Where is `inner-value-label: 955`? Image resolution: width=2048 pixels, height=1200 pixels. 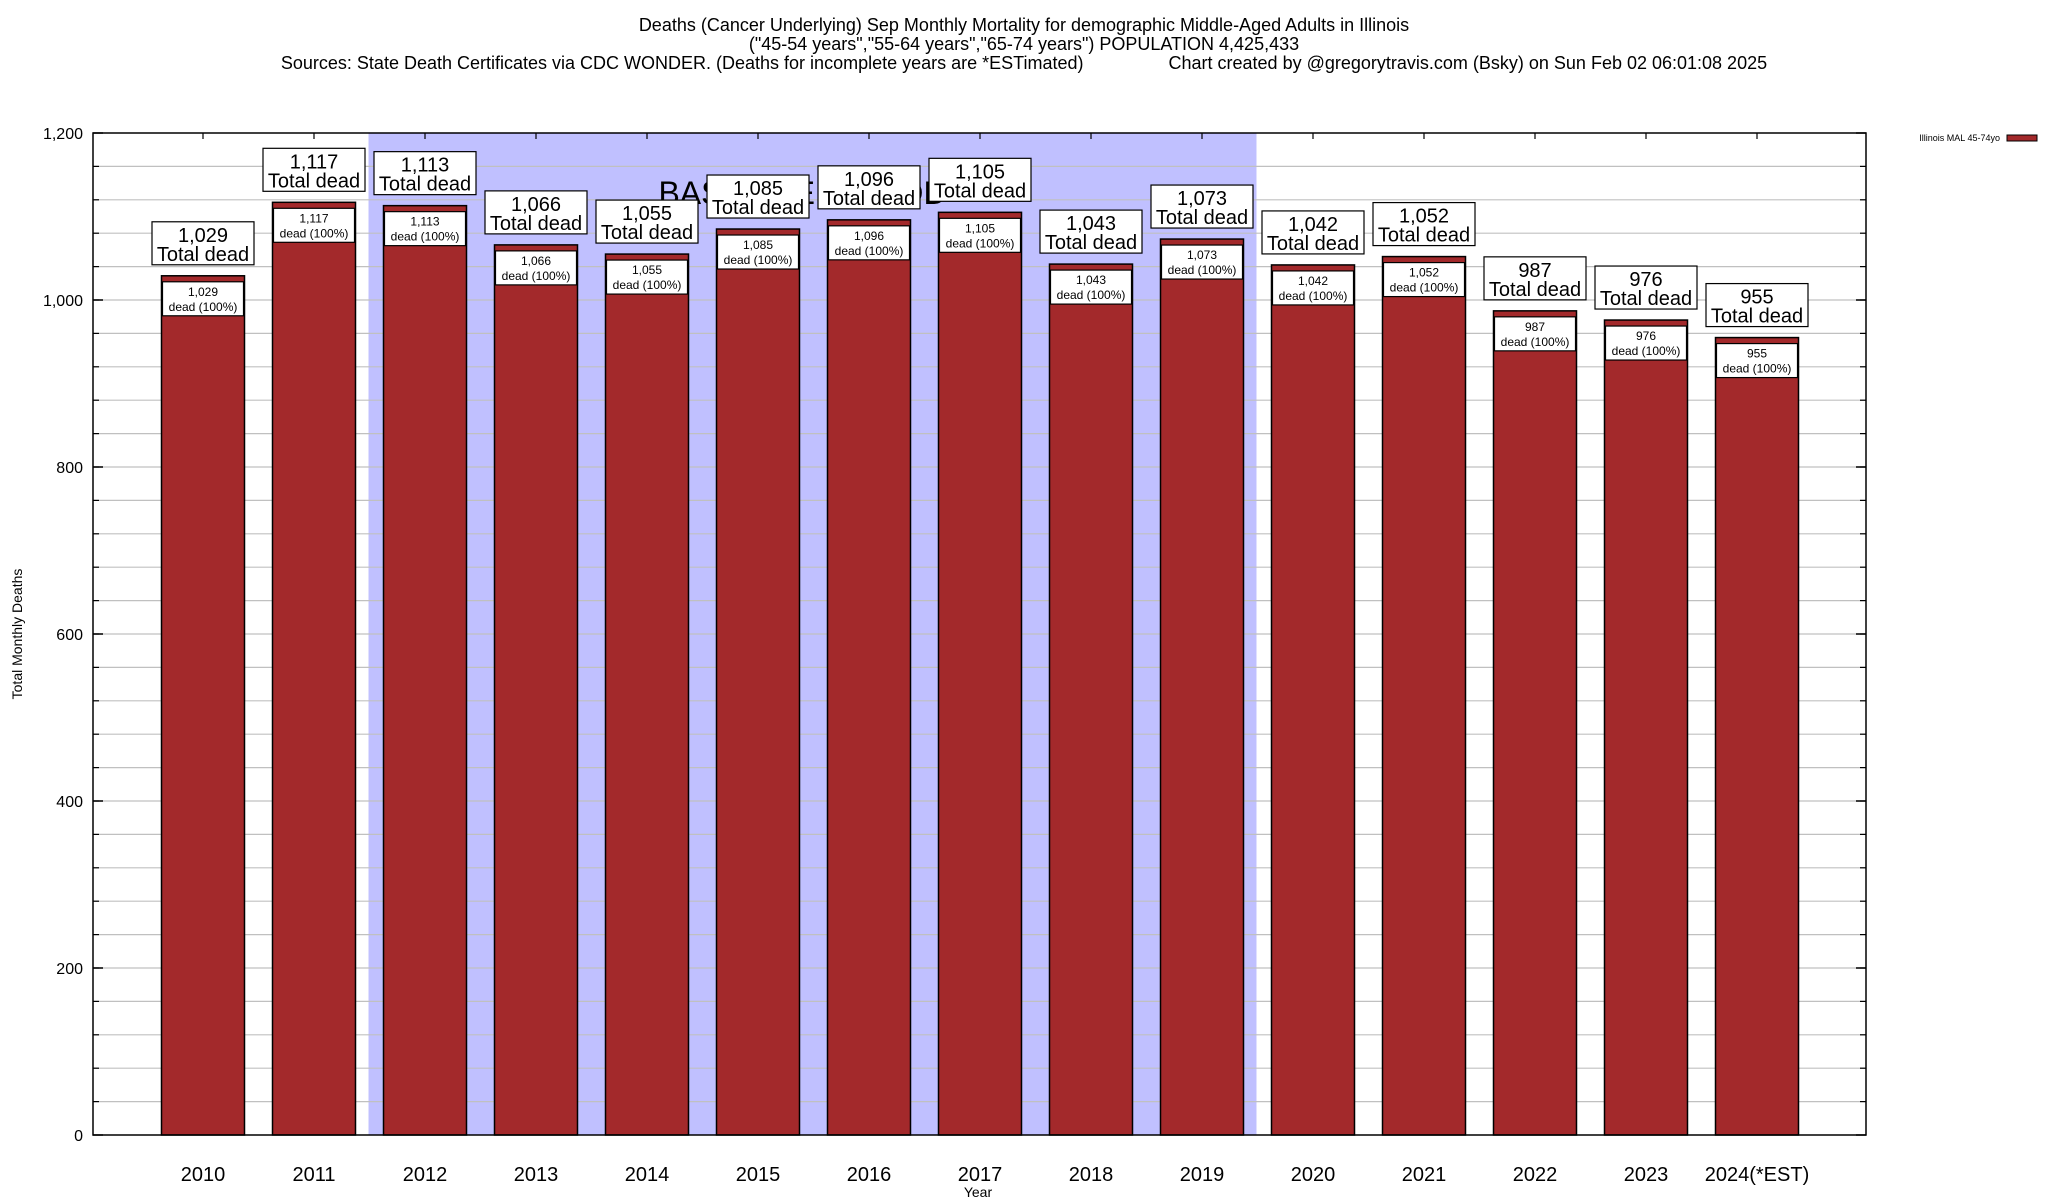 inner-value-label: 955 is located at coordinates (1757, 354).